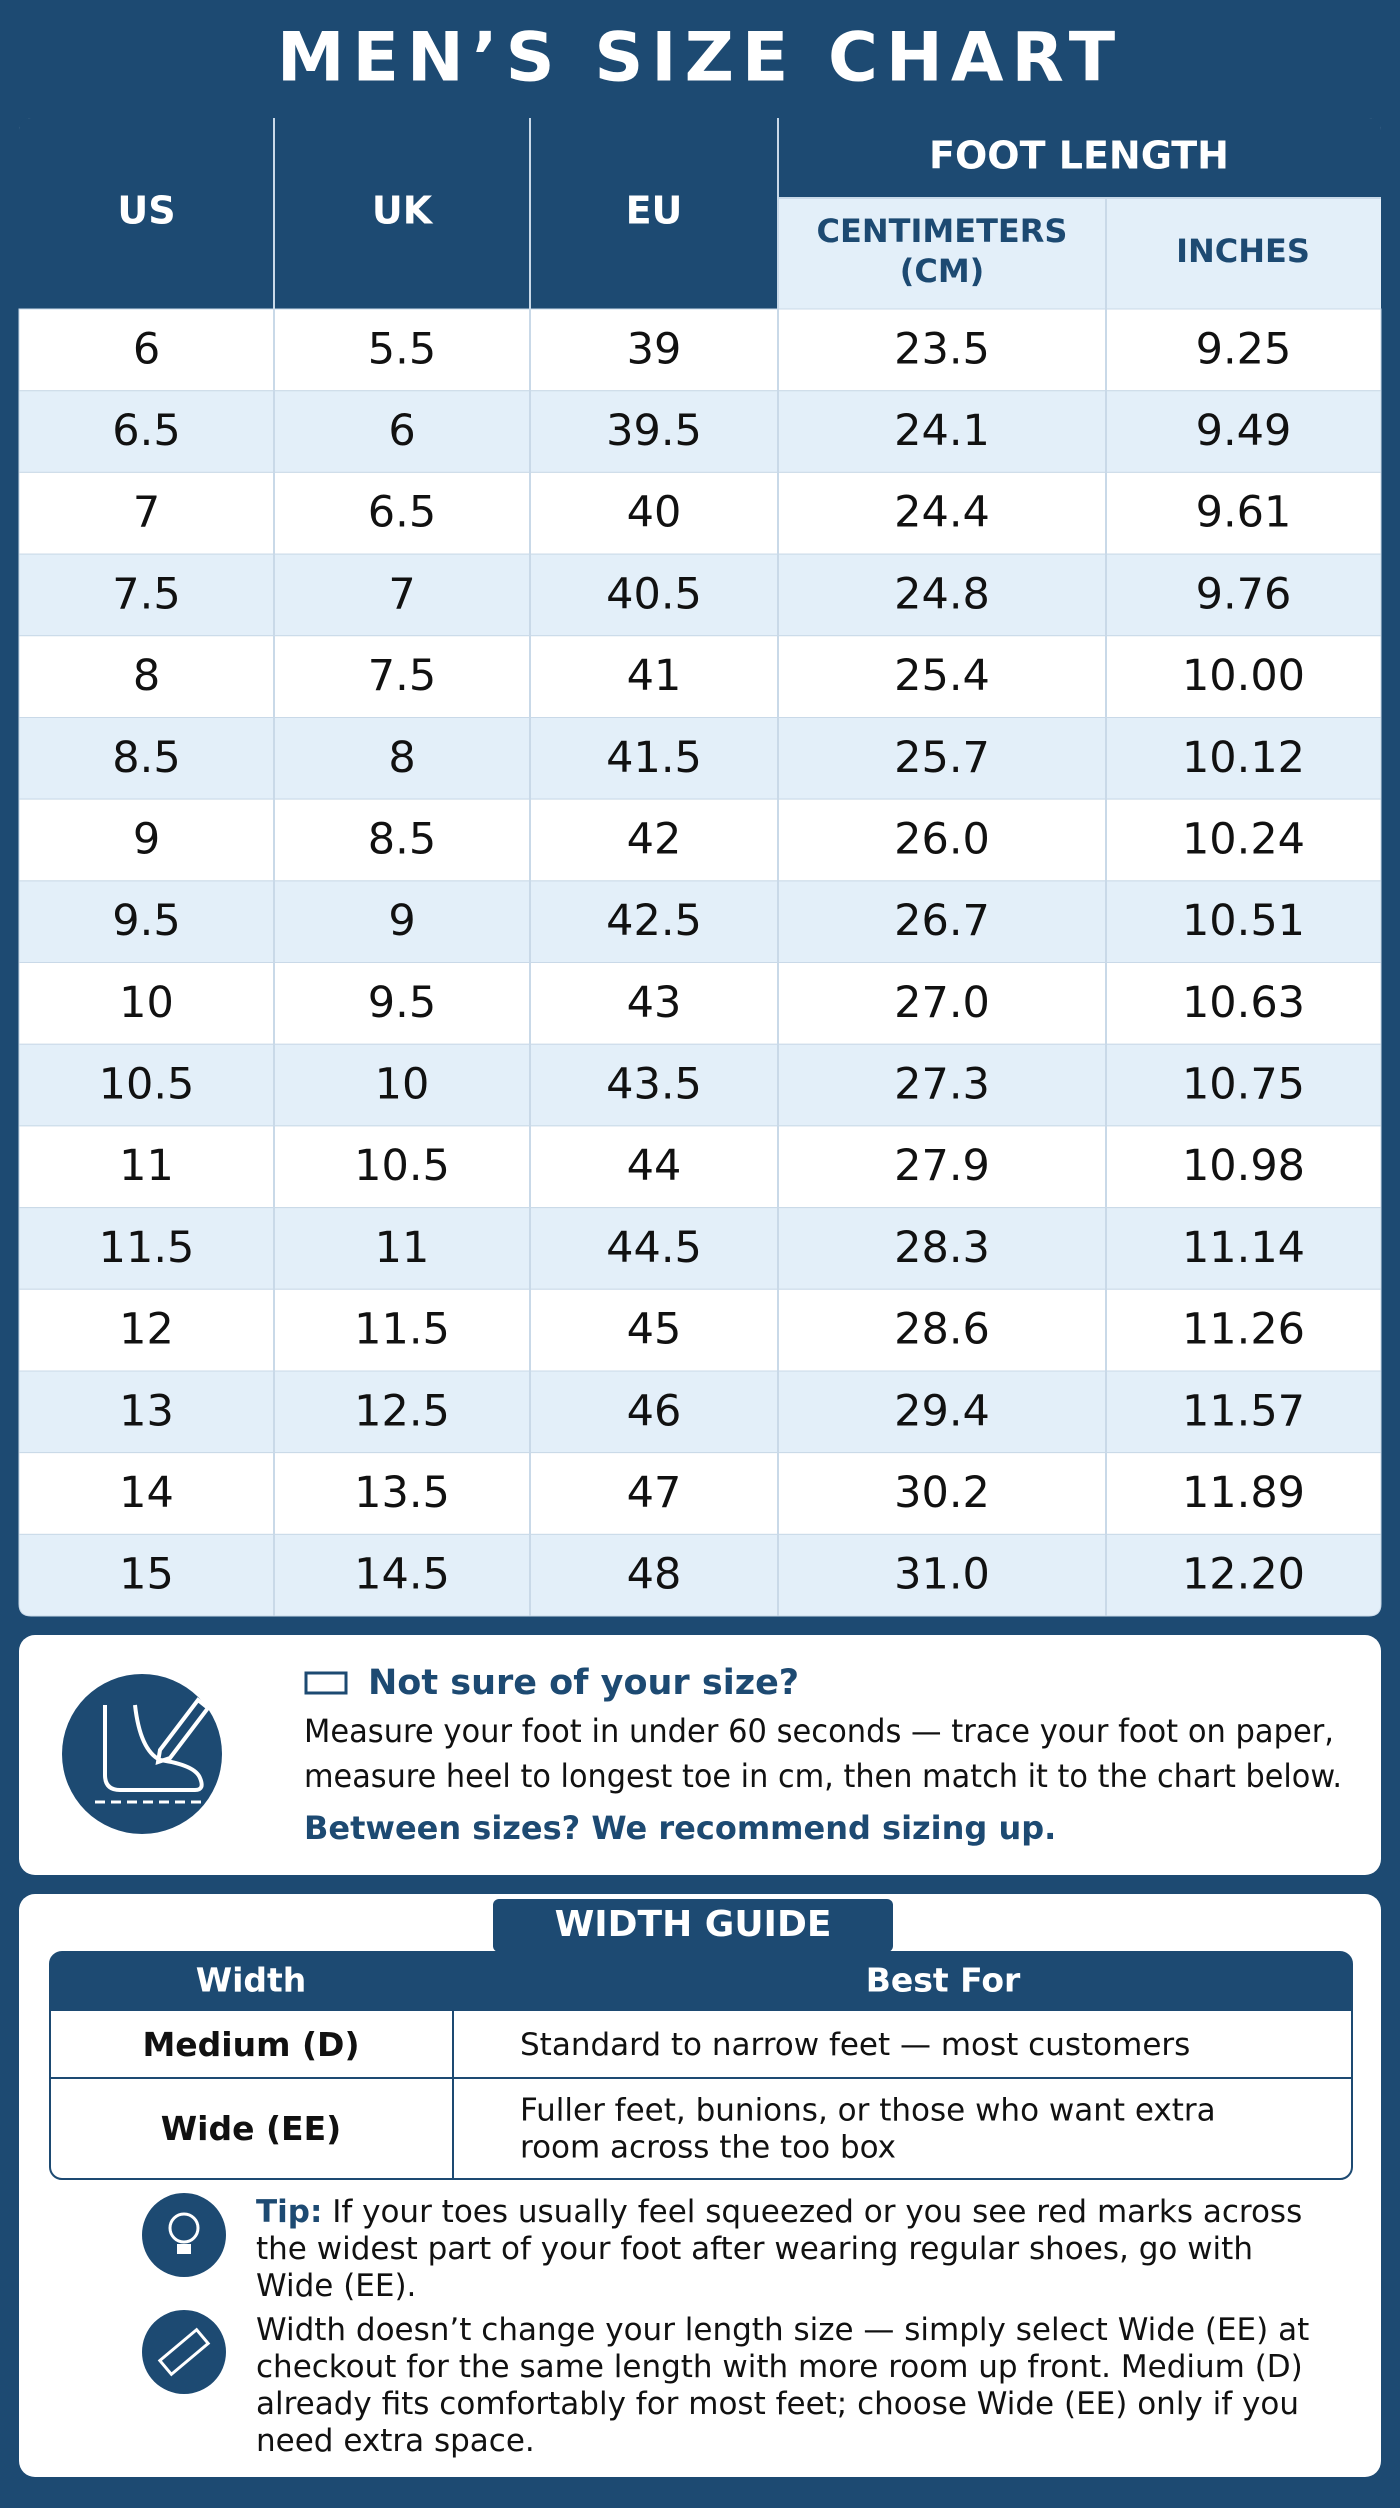 The image size is (1400, 2508). I want to click on table-cell: 25.4, so click(942, 676).